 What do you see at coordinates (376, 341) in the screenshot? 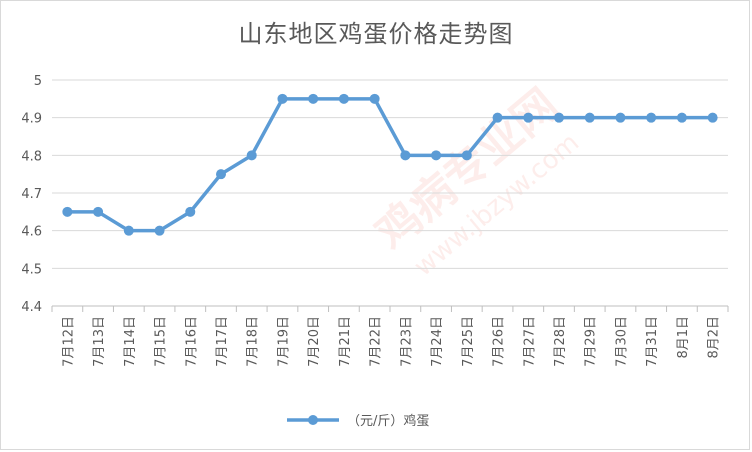
I see `x-tick-label: 7月22日` at bounding box center [376, 341].